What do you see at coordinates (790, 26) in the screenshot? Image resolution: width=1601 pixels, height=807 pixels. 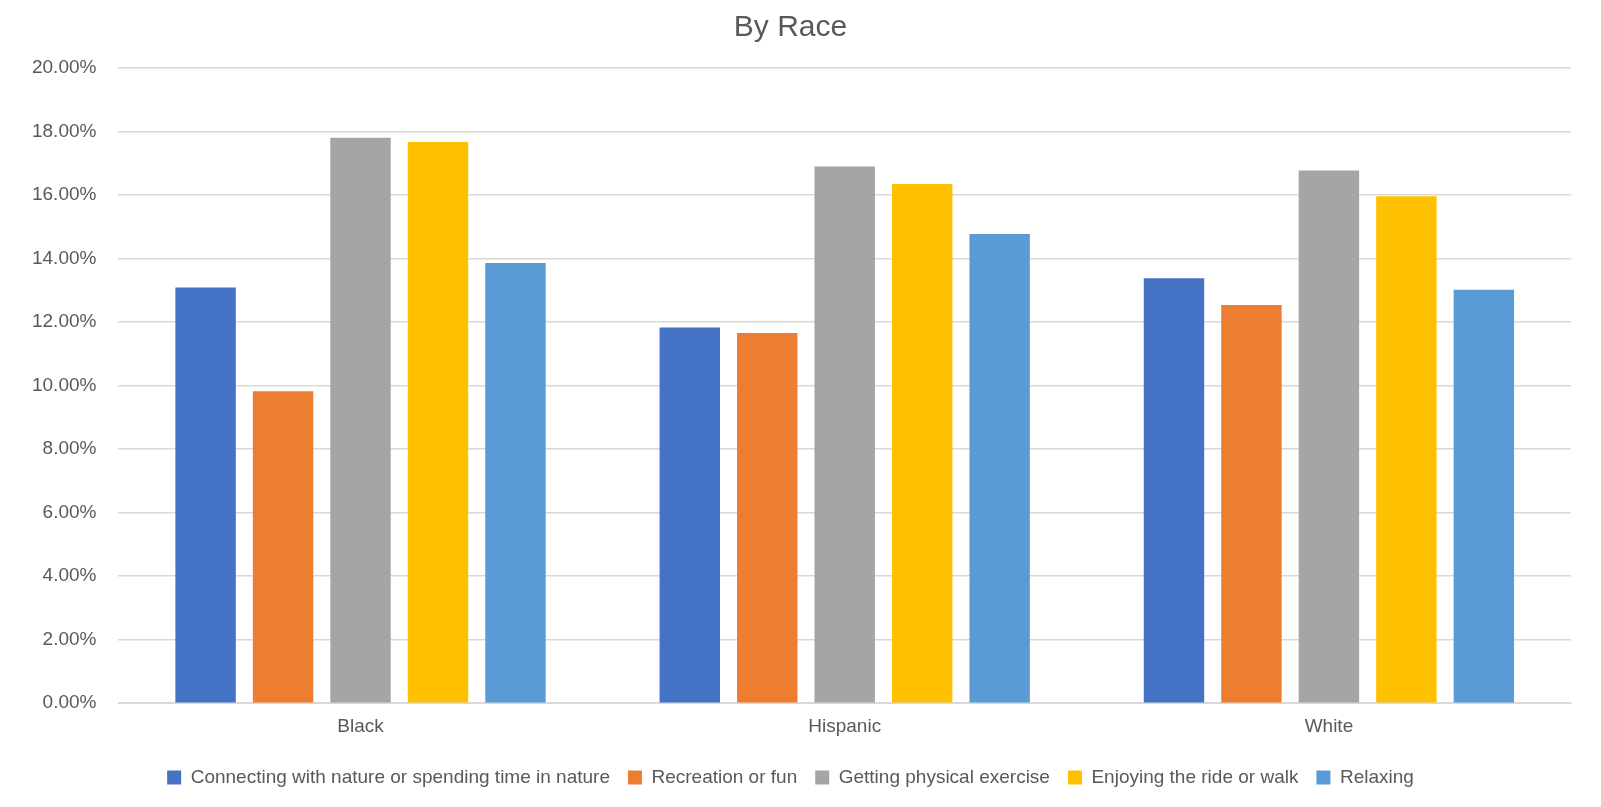 I see `chart-title: By Race` at bounding box center [790, 26].